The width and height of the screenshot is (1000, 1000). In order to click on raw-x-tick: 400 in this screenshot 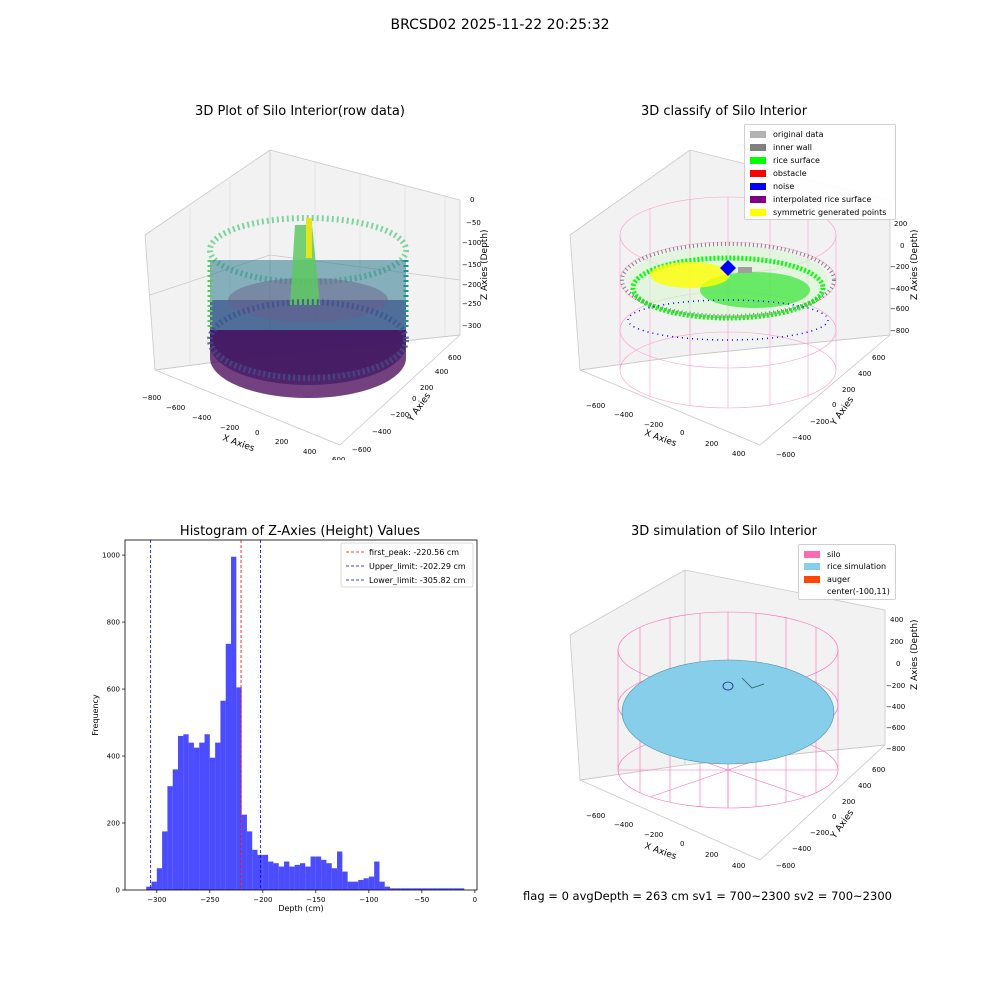, I will do `click(309, 452)`.